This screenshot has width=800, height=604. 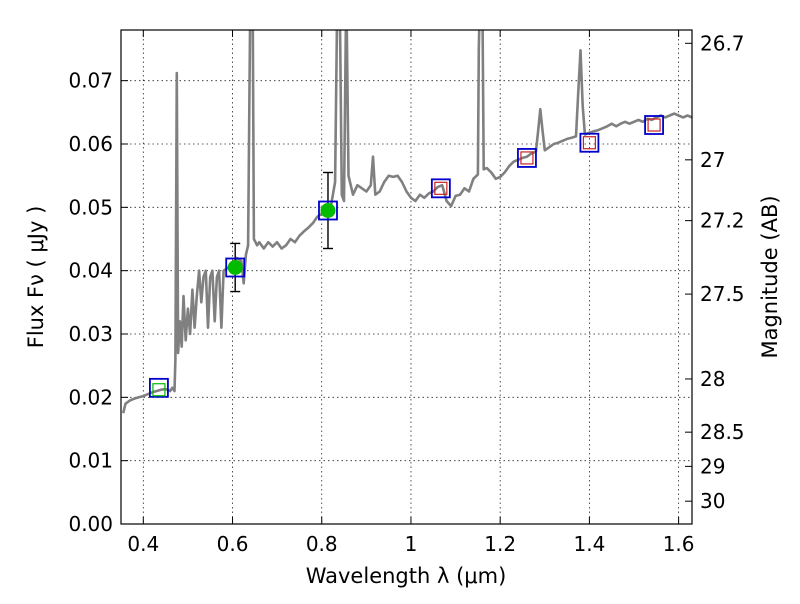 What do you see at coordinates (36, 277) in the screenshot?
I see `y-axis-label: Flux Fν ( μJy )` at bounding box center [36, 277].